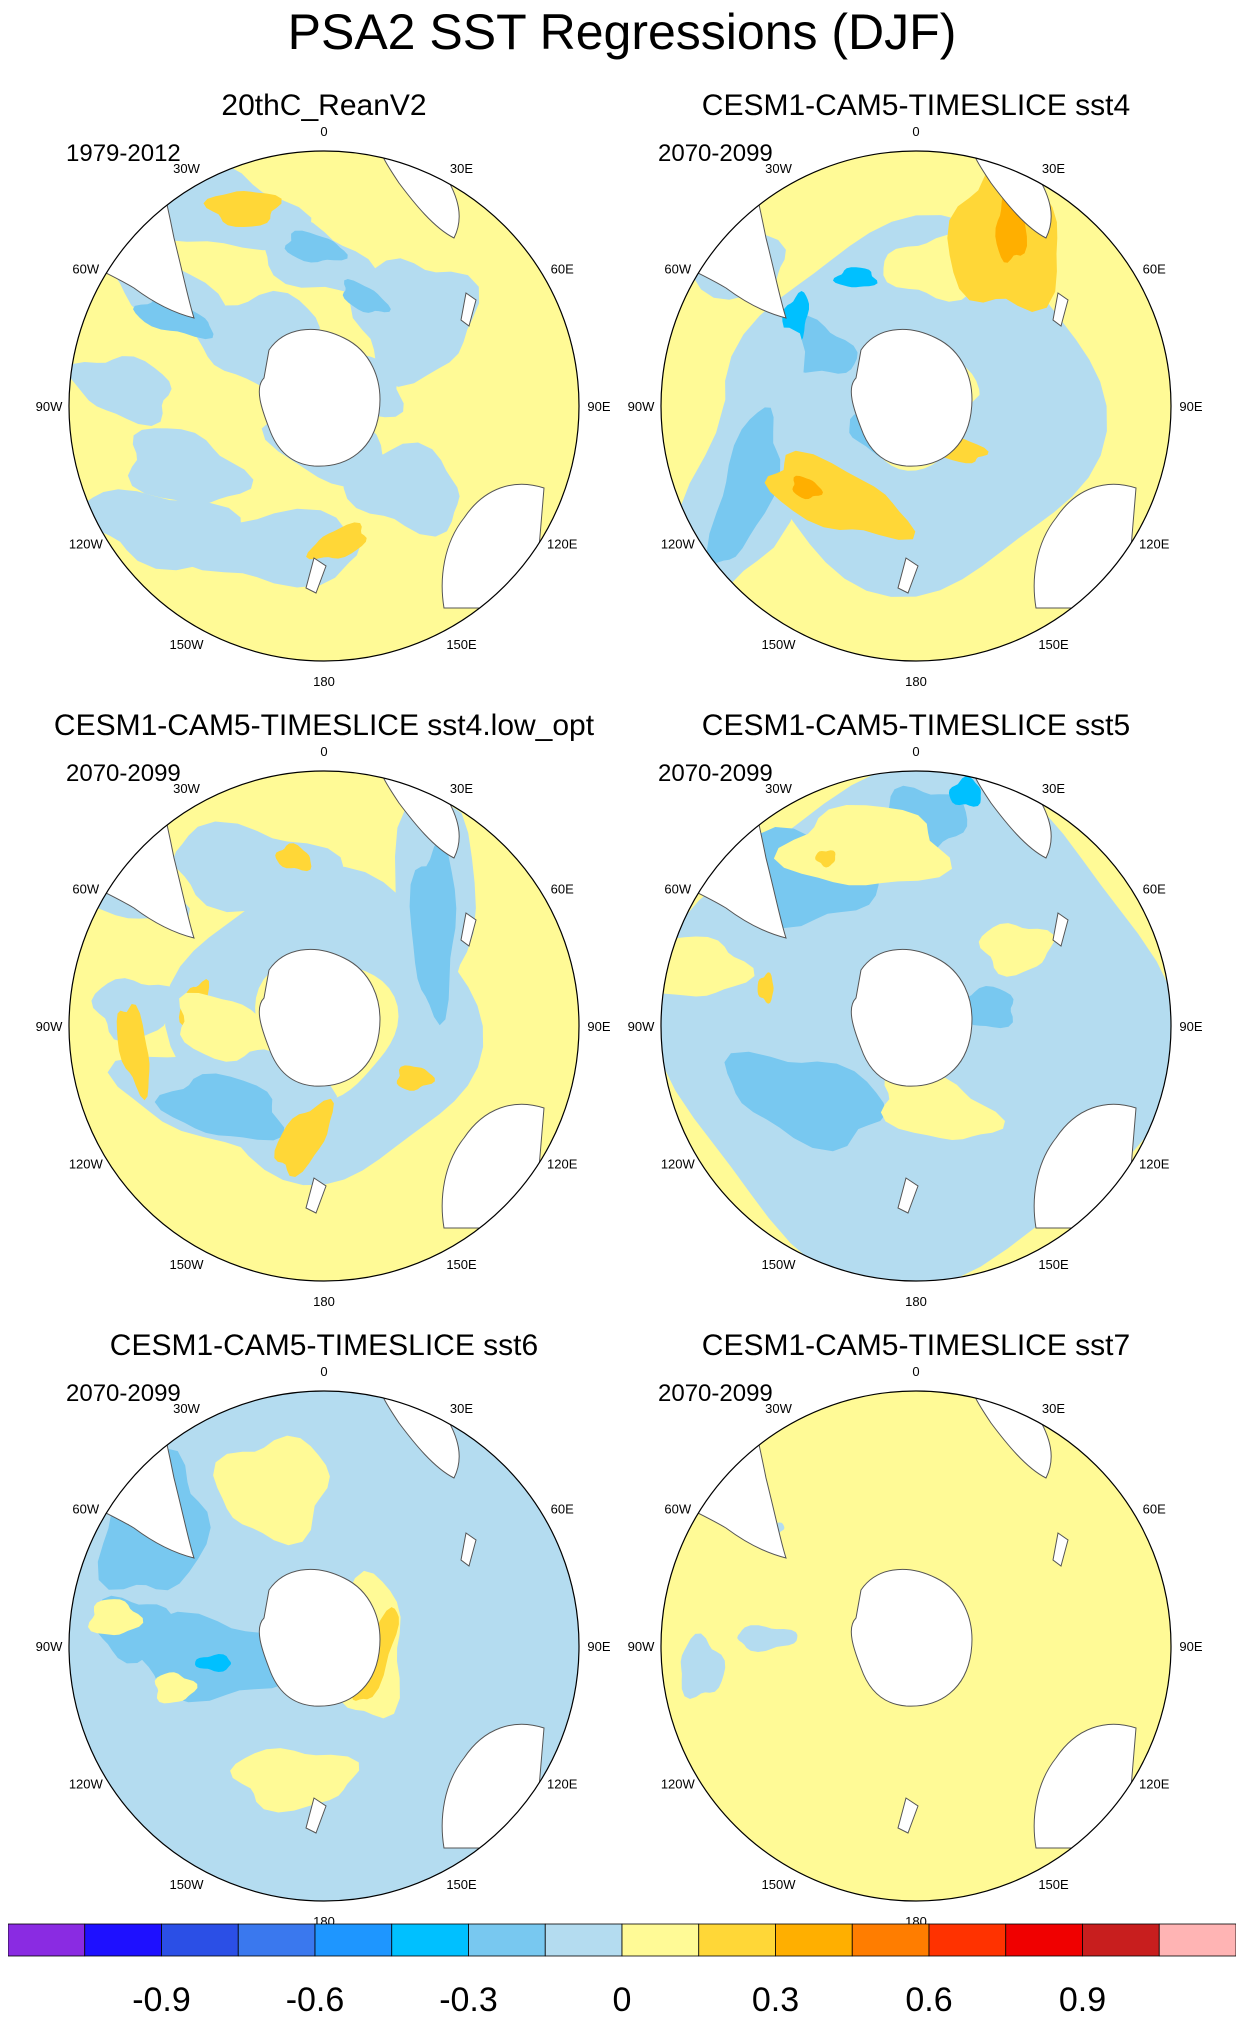  I want to click on panel-title: 20thC_ReanV2, so click(324, 105).